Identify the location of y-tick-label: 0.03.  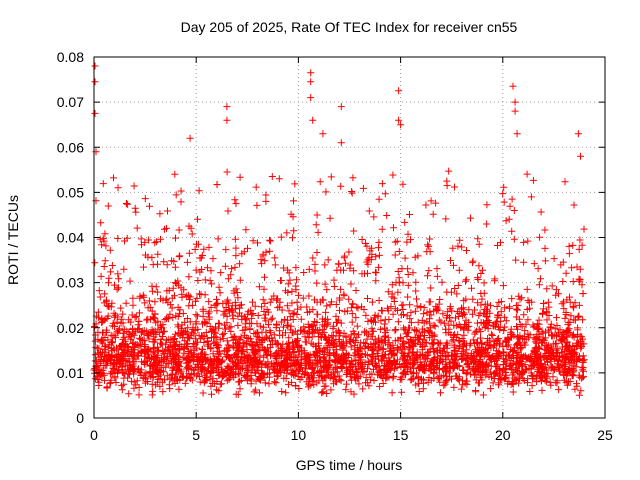
(70, 283).